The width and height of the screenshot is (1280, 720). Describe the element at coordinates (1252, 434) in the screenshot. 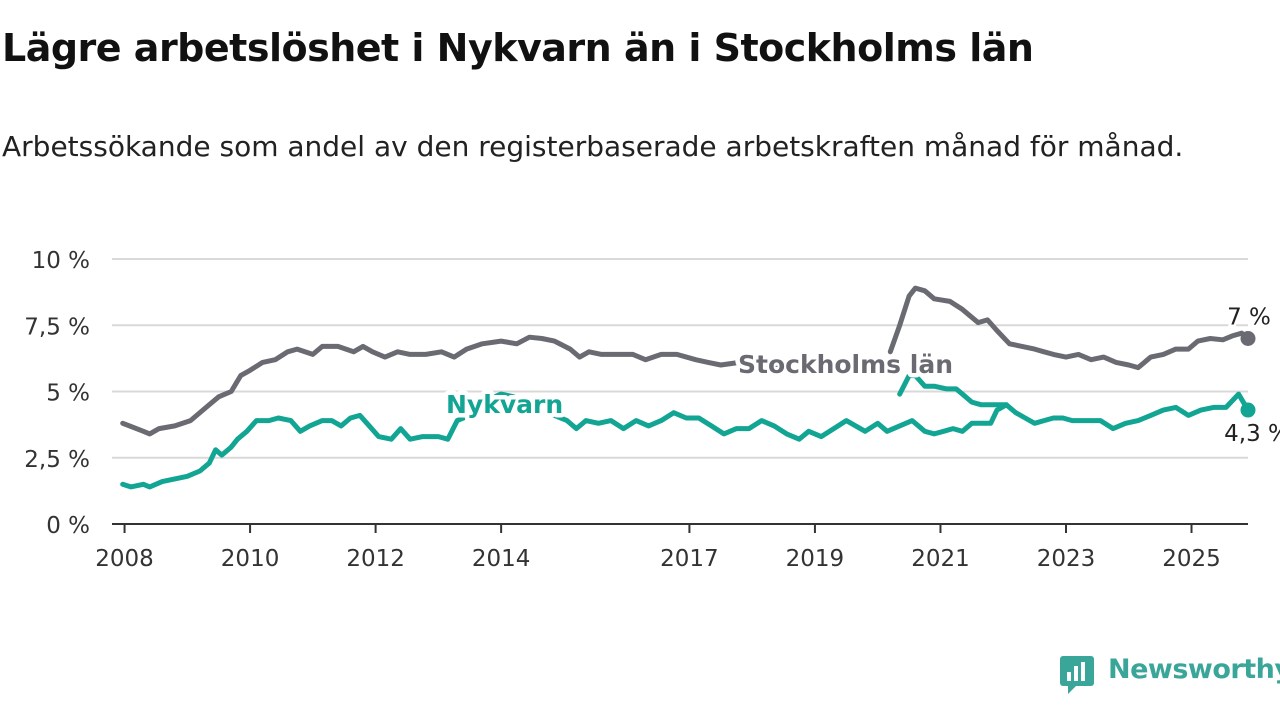

I see `nykvarn-end-label: 4,3 %` at that location.